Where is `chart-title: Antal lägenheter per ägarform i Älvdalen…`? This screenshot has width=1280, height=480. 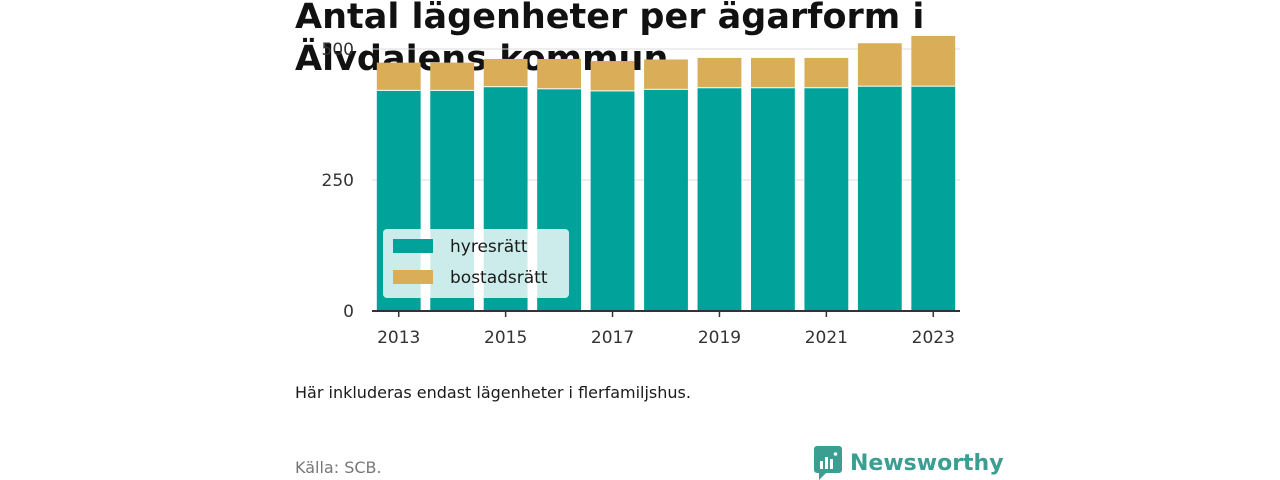 chart-title: Antal lägenheter per ägarform i Älvdalen… is located at coordinates (610, 39).